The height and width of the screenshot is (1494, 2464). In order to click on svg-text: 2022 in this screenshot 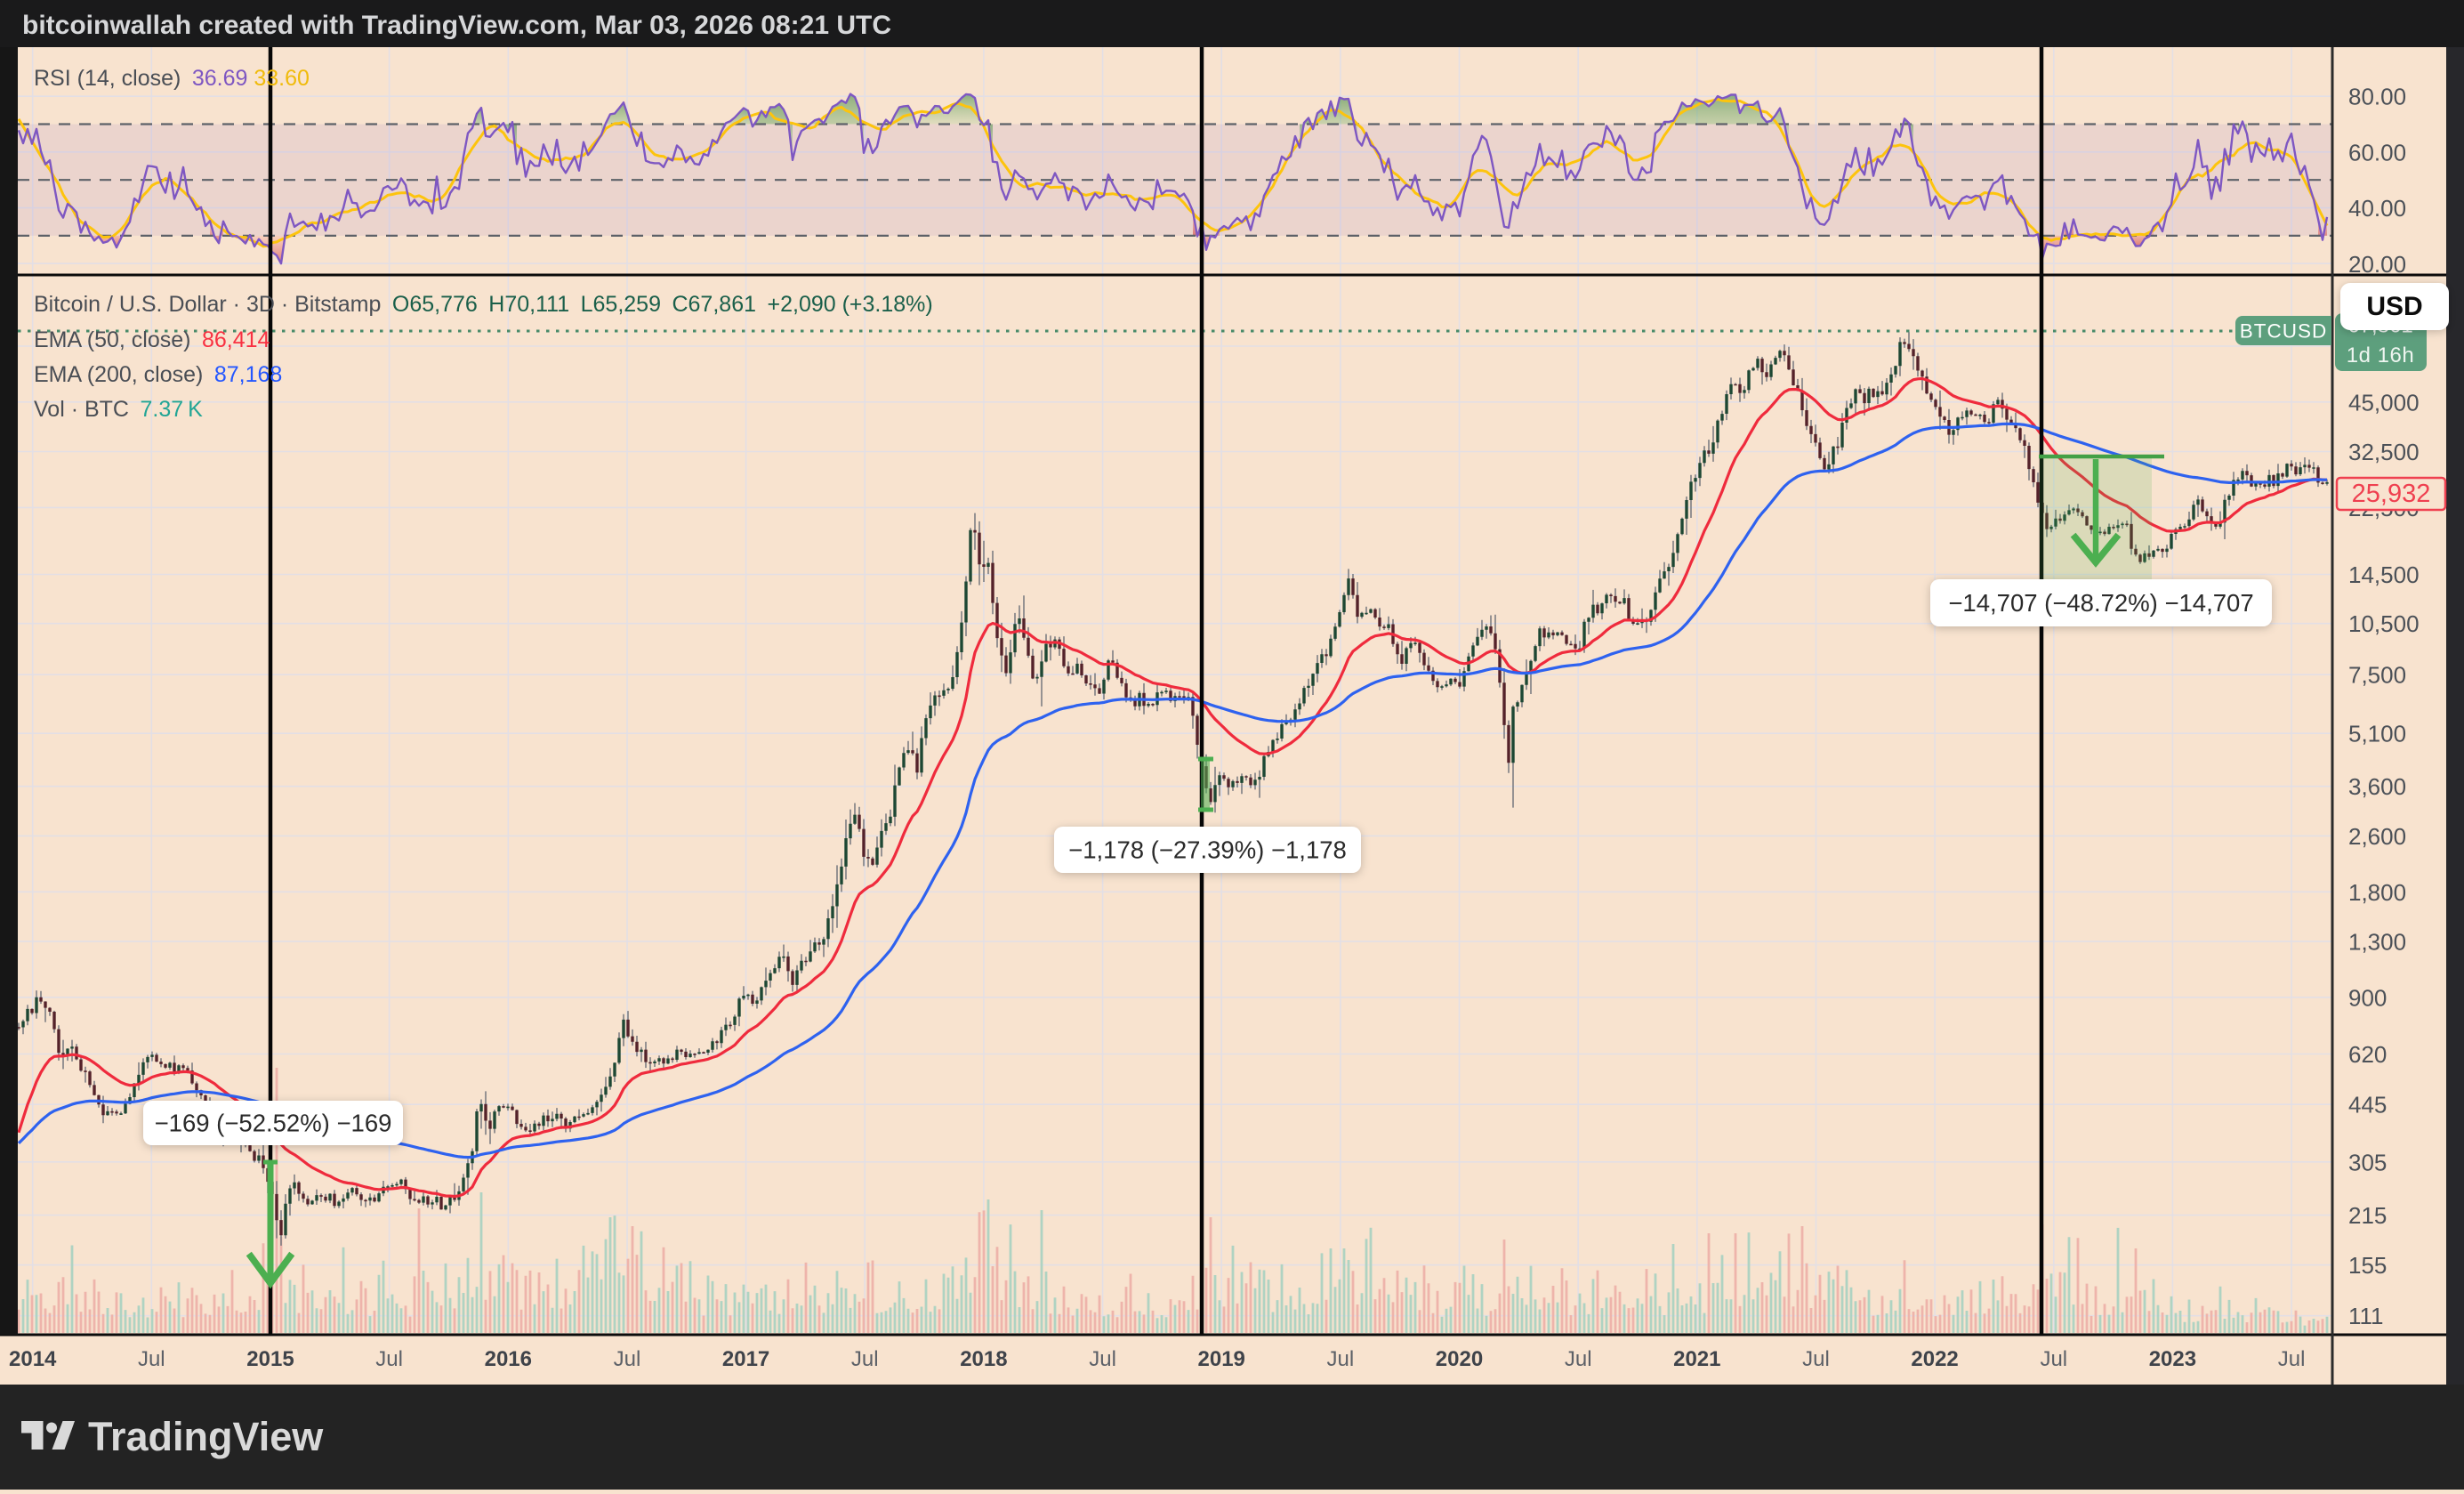, I will do `click(1935, 1359)`.